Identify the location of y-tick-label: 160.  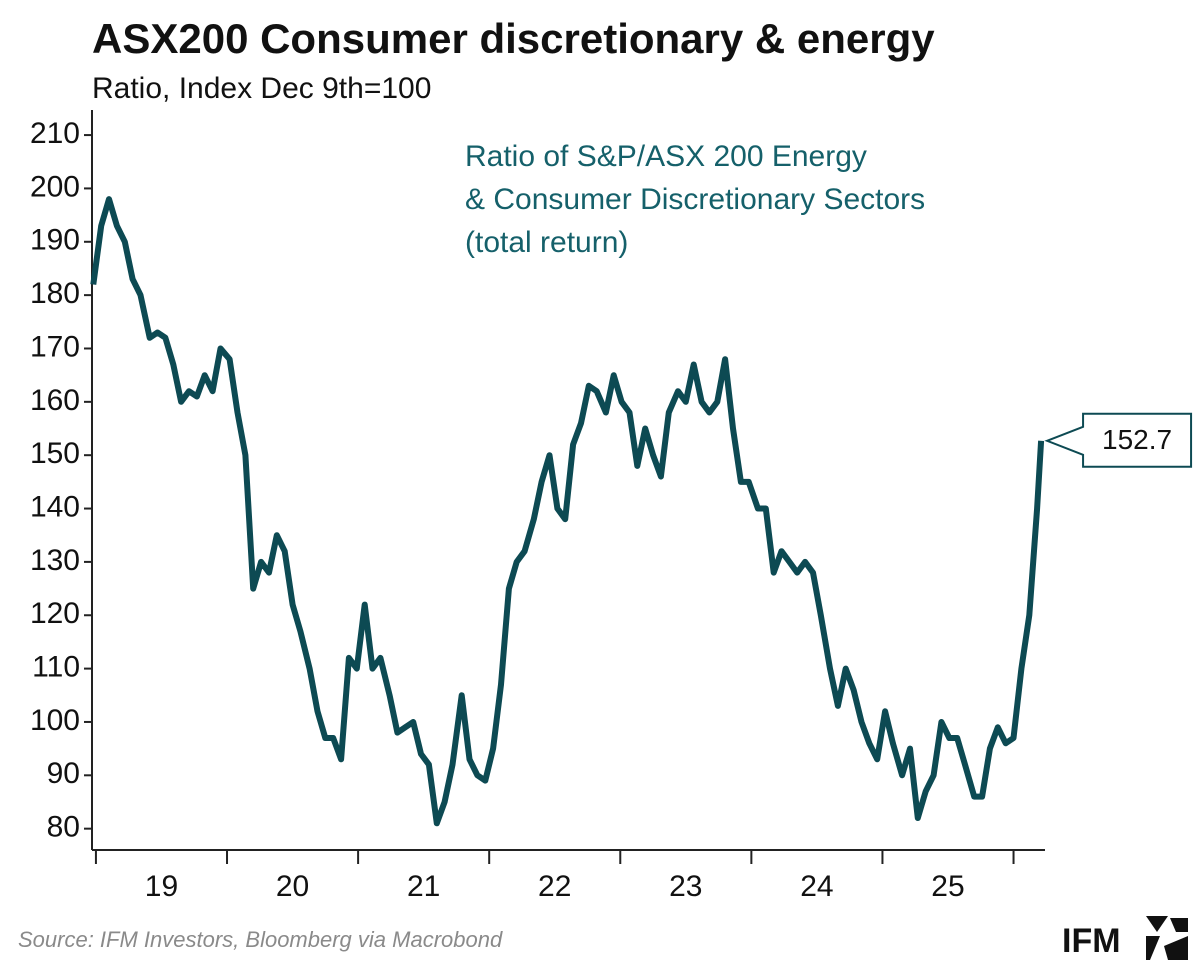
(55, 400).